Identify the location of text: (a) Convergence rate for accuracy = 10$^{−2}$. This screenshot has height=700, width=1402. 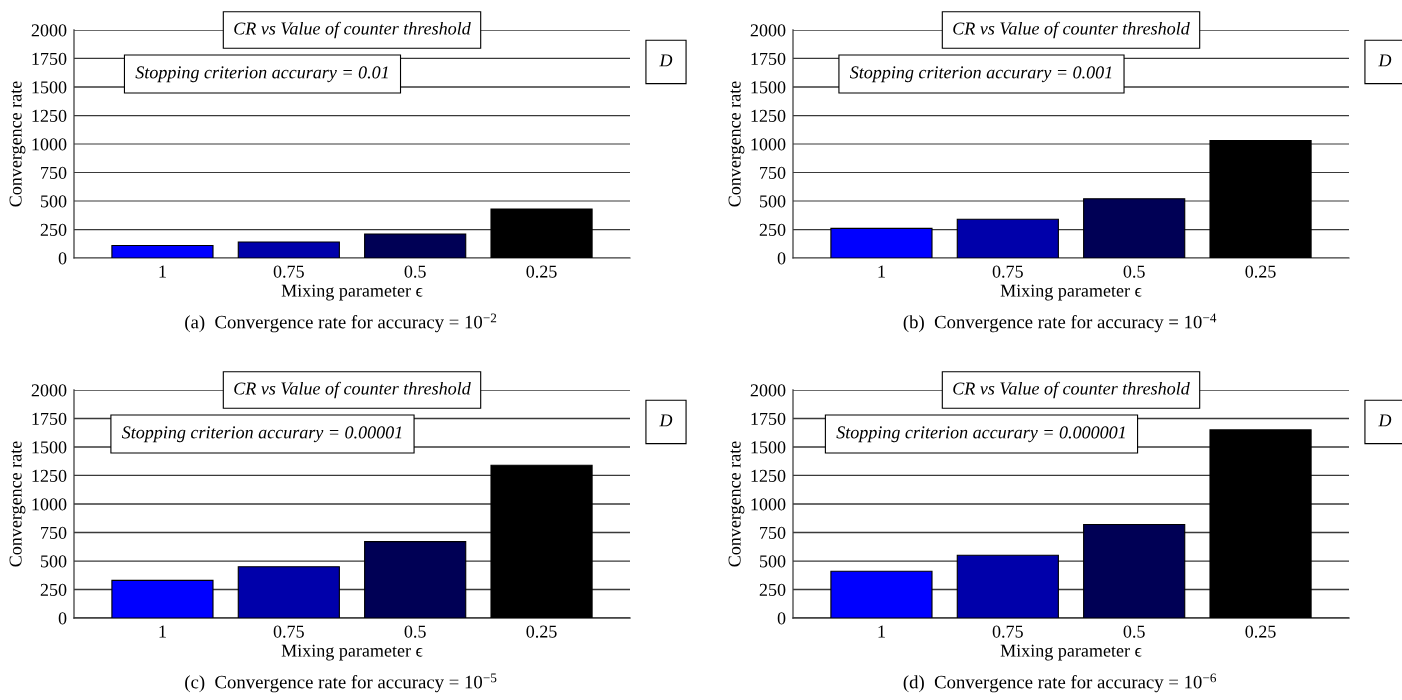
(341, 323).